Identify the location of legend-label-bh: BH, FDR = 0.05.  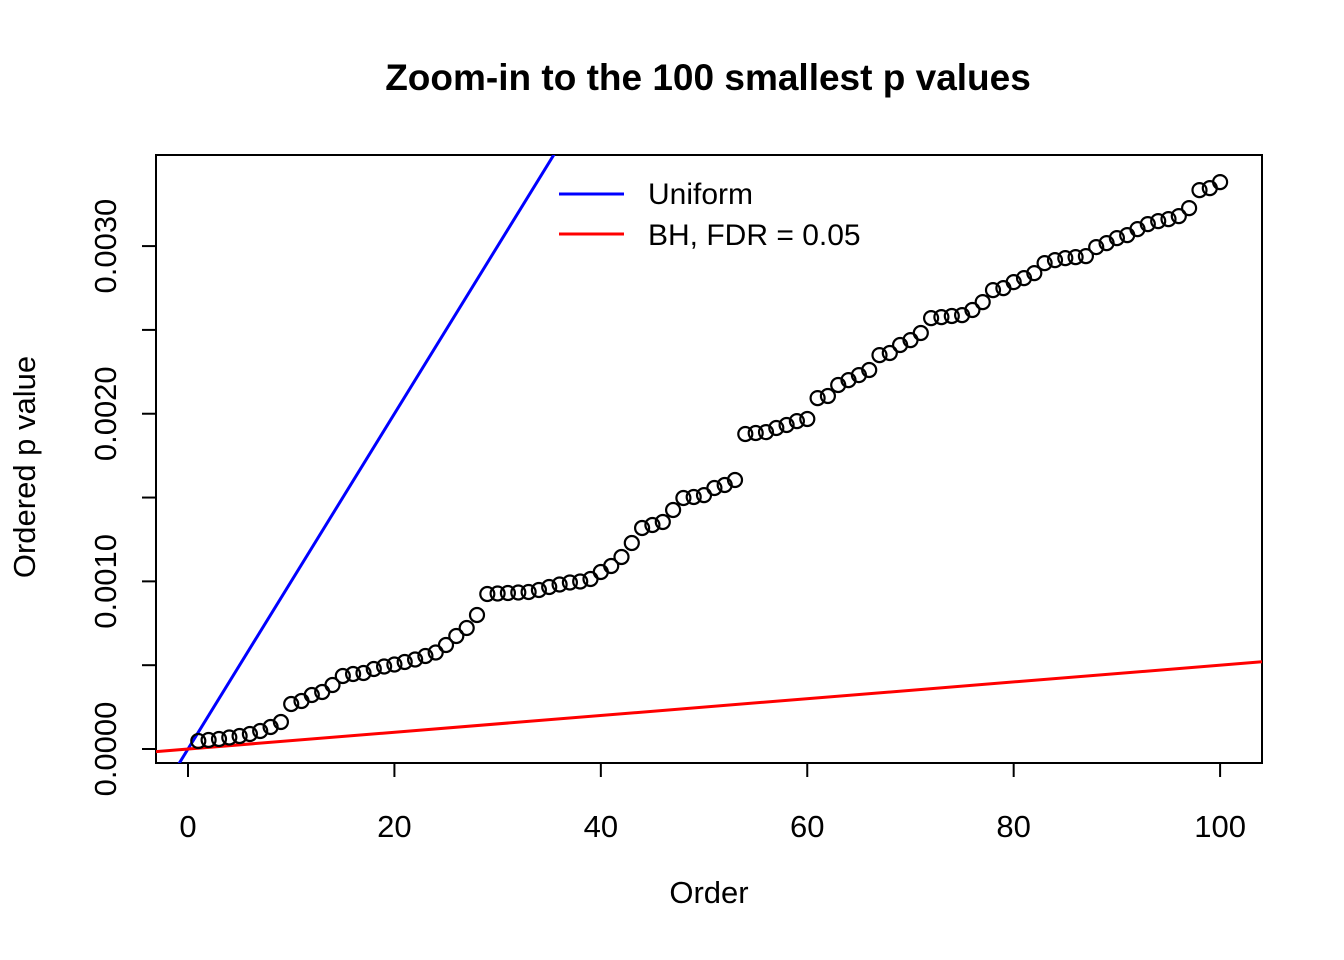
(754, 235).